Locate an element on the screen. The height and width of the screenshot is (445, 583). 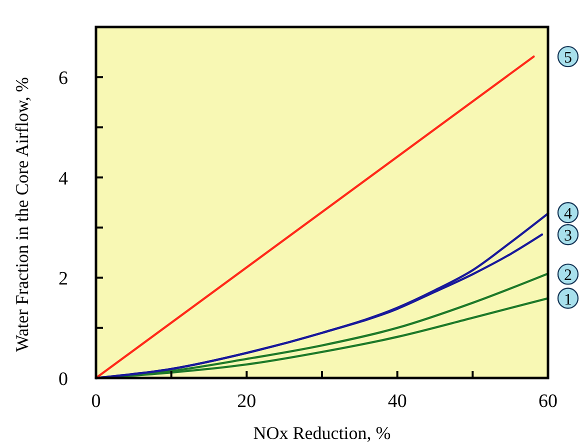
y-tick-label: 6 is located at coordinates (63, 79).